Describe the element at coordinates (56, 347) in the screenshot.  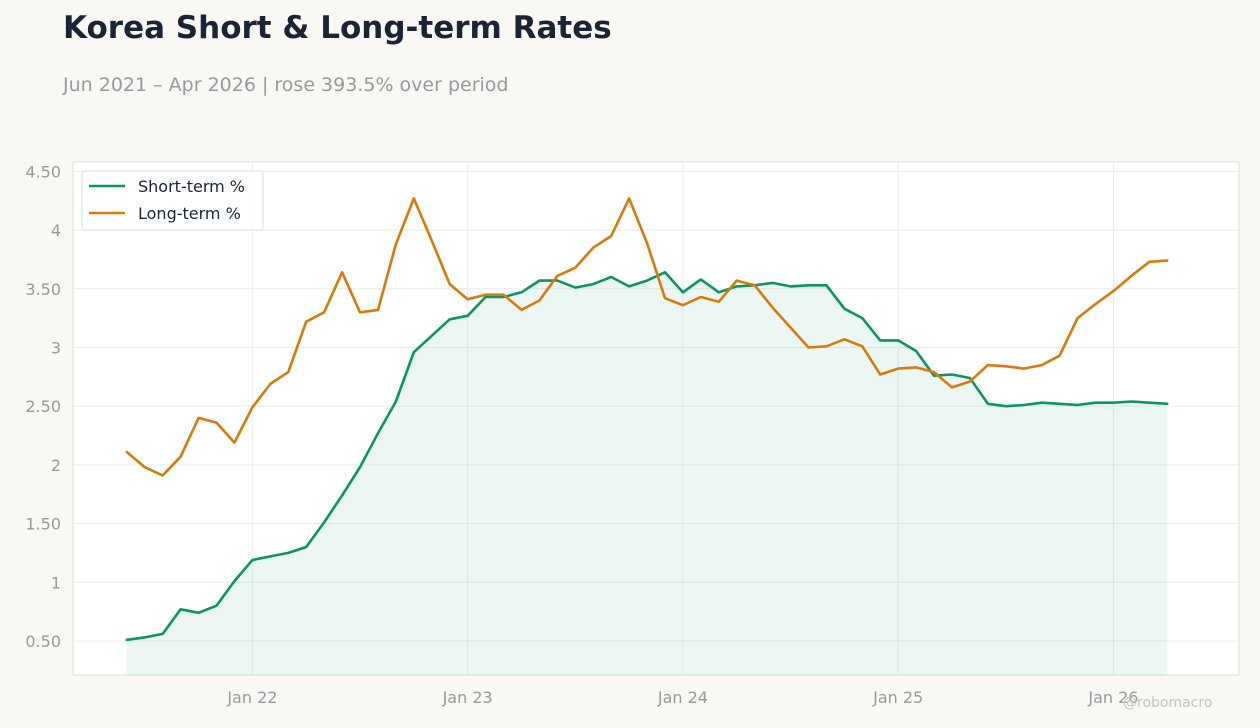
I see `y-tick-label: 3` at that location.